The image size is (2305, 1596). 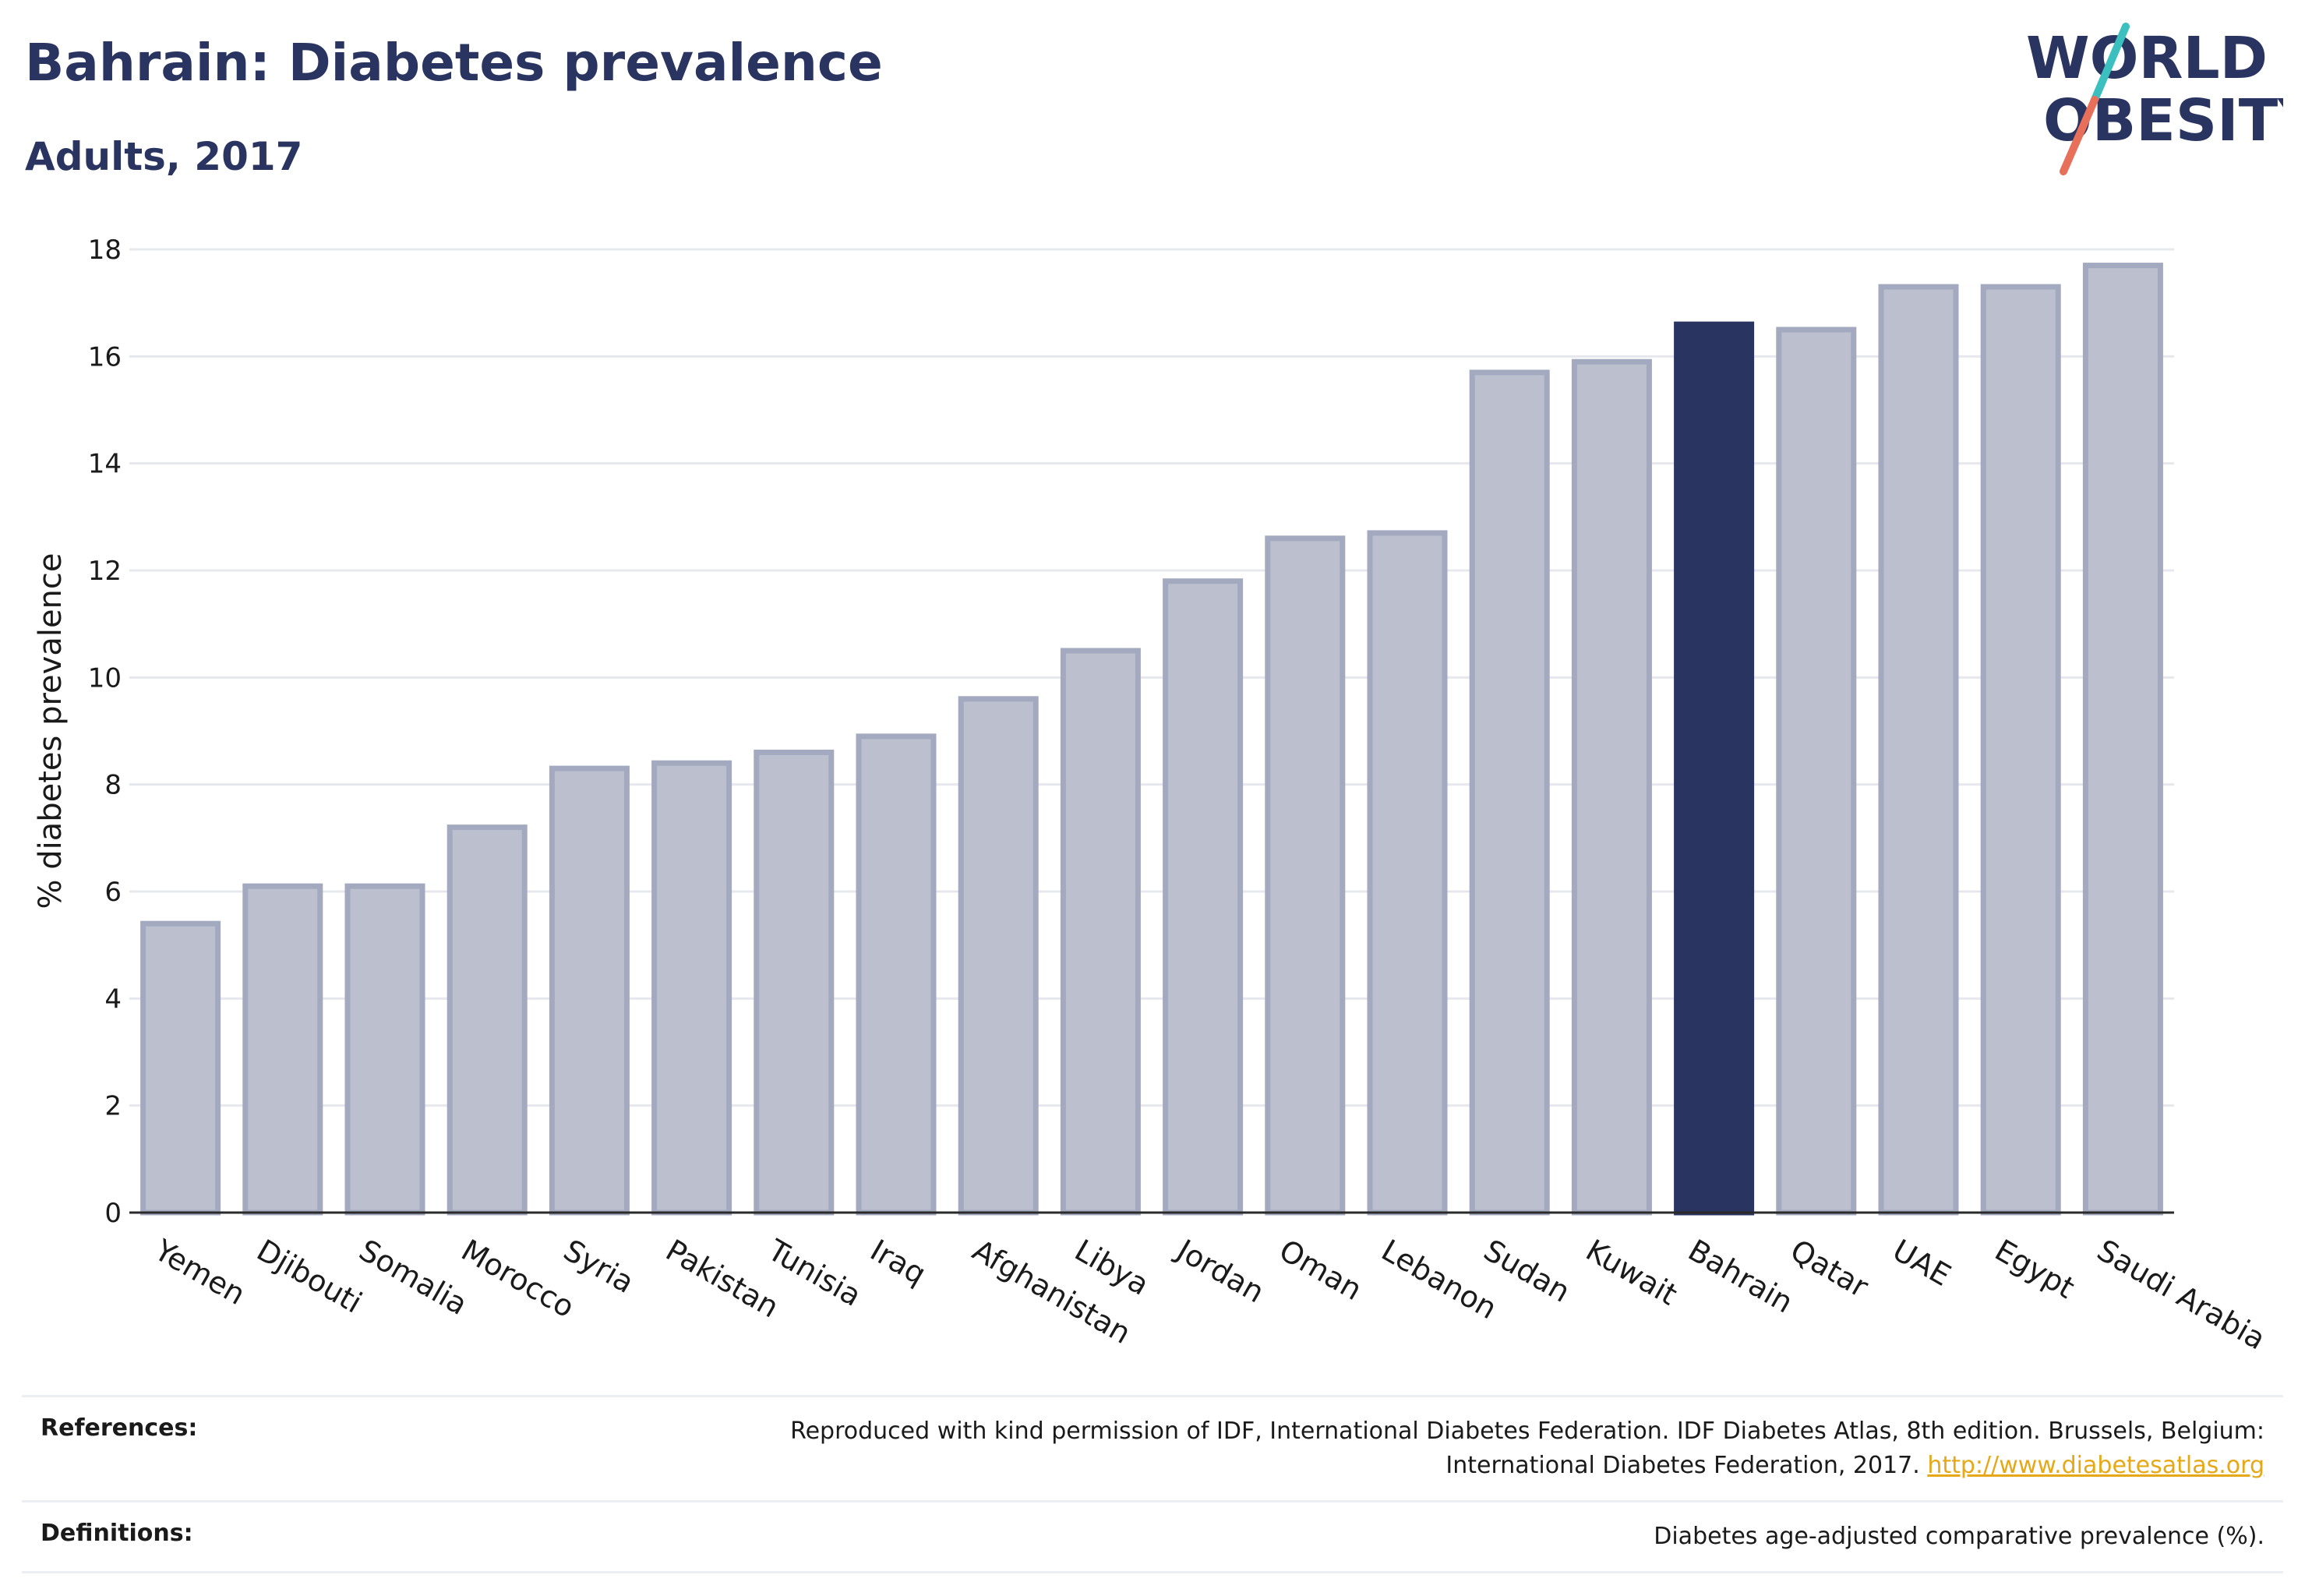 I want to click on bar-tunisia, so click(x=794, y=982).